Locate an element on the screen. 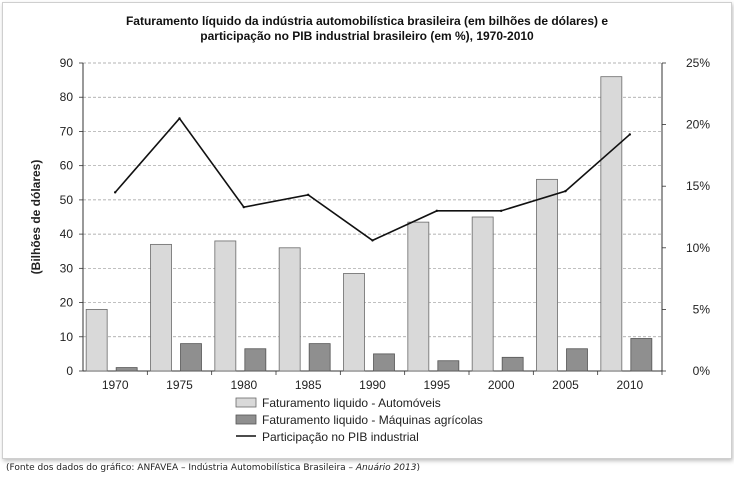 This screenshot has height=481, width=734. y-tick-label: 80 is located at coordinates (67, 97).